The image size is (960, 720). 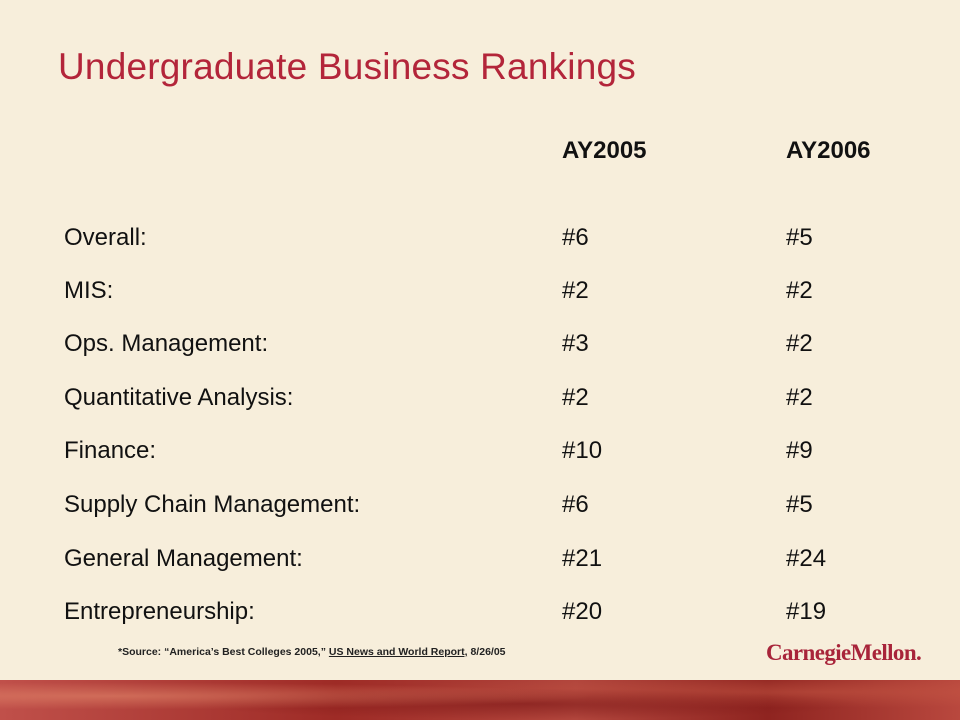 I want to click on ay2006-value: #19, so click(x=806, y=611).